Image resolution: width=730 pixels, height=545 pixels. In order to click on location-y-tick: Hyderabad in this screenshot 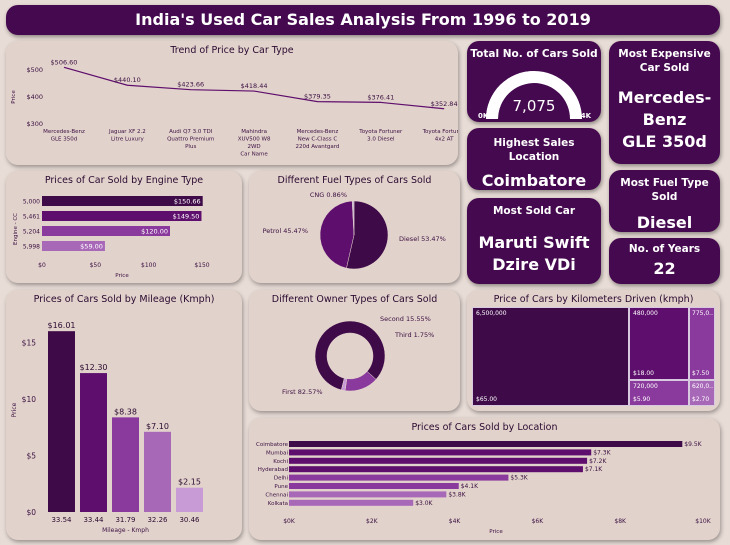, I will do `click(273, 470)`.